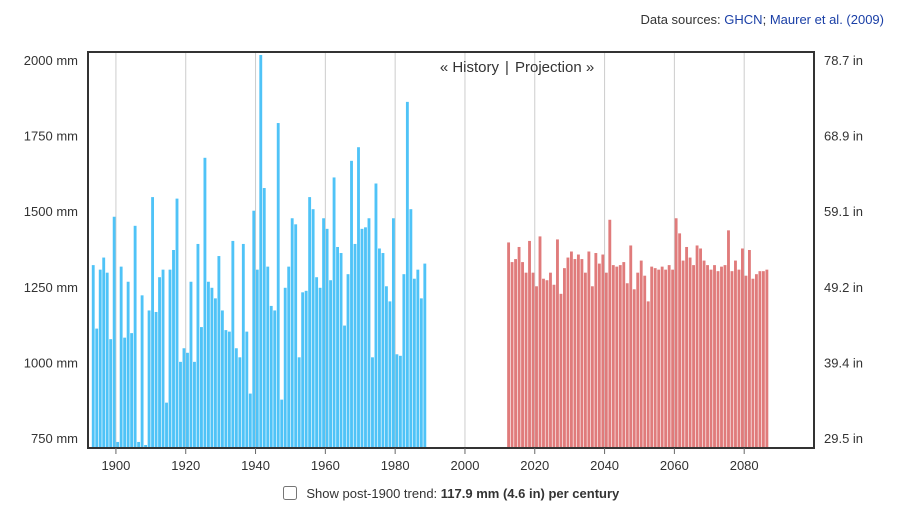 The width and height of the screenshot is (902, 512). I want to click on ghcn-link: GHCN, so click(743, 19).